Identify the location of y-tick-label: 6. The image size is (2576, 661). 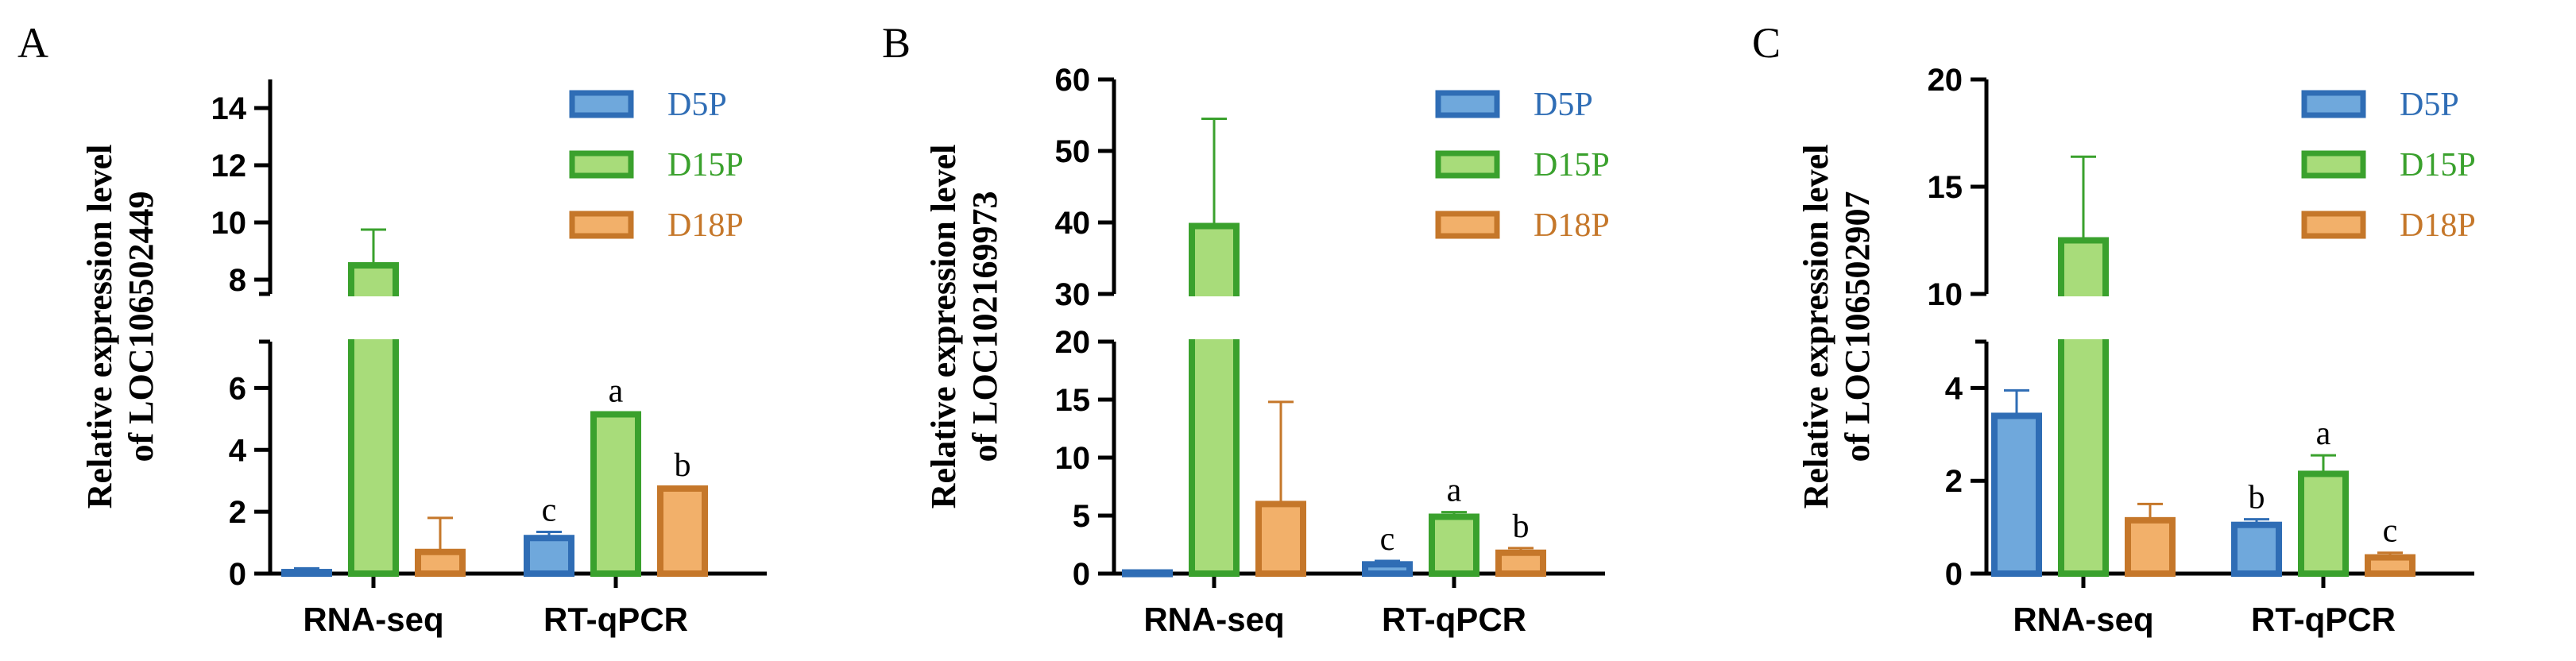
(237, 389).